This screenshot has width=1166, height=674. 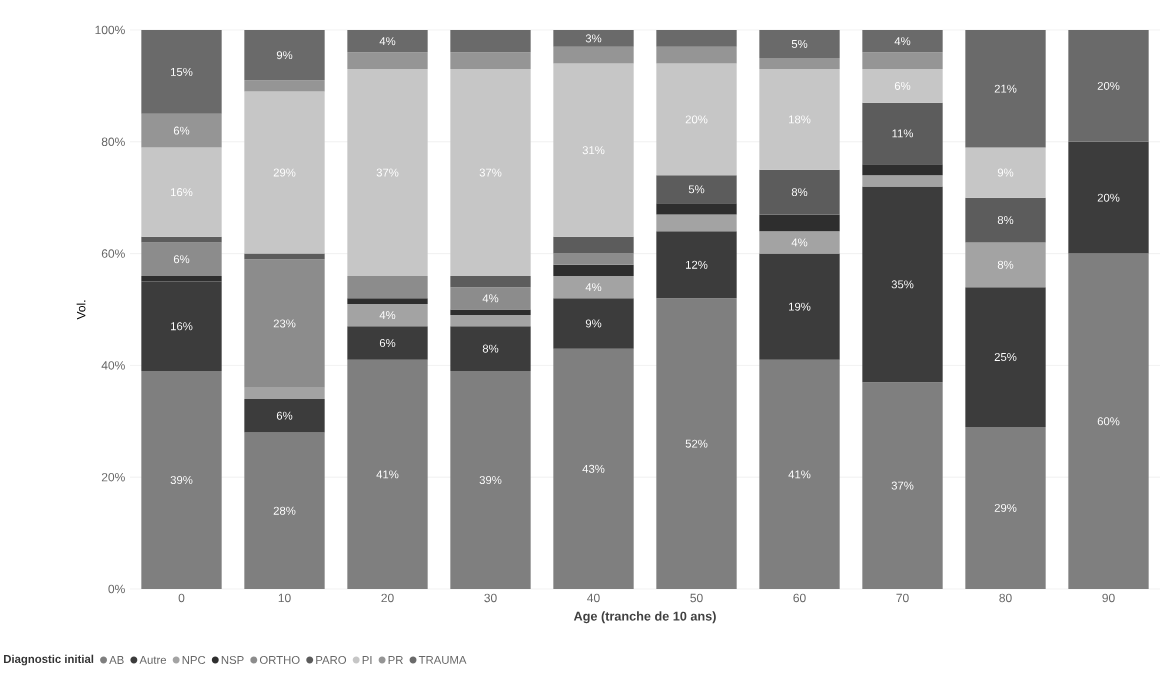 What do you see at coordinates (113, 253) in the screenshot?
I see `y-tick-label: 60%` at bounding box center [113, 253].